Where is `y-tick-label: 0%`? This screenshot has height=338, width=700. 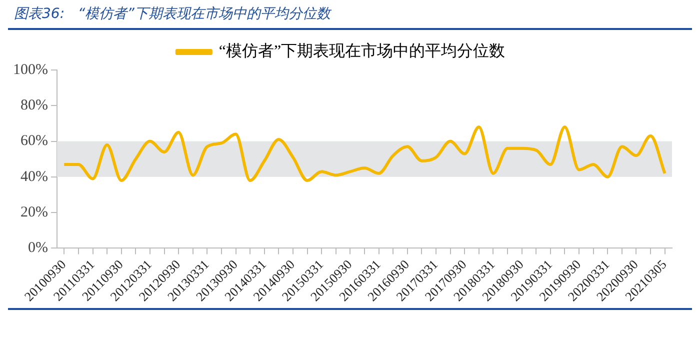 y-tick-label: 0% is located at coordinates (38, 248).